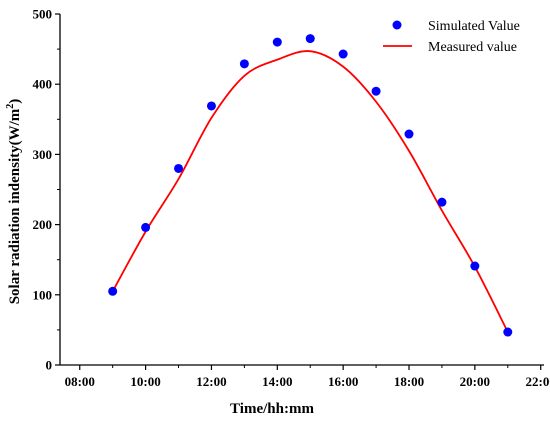  What do you see at coordinates (10, 106) in the screenshot?
I see `y-axis-title-superscript: 2` at bounding box center [10, 106].